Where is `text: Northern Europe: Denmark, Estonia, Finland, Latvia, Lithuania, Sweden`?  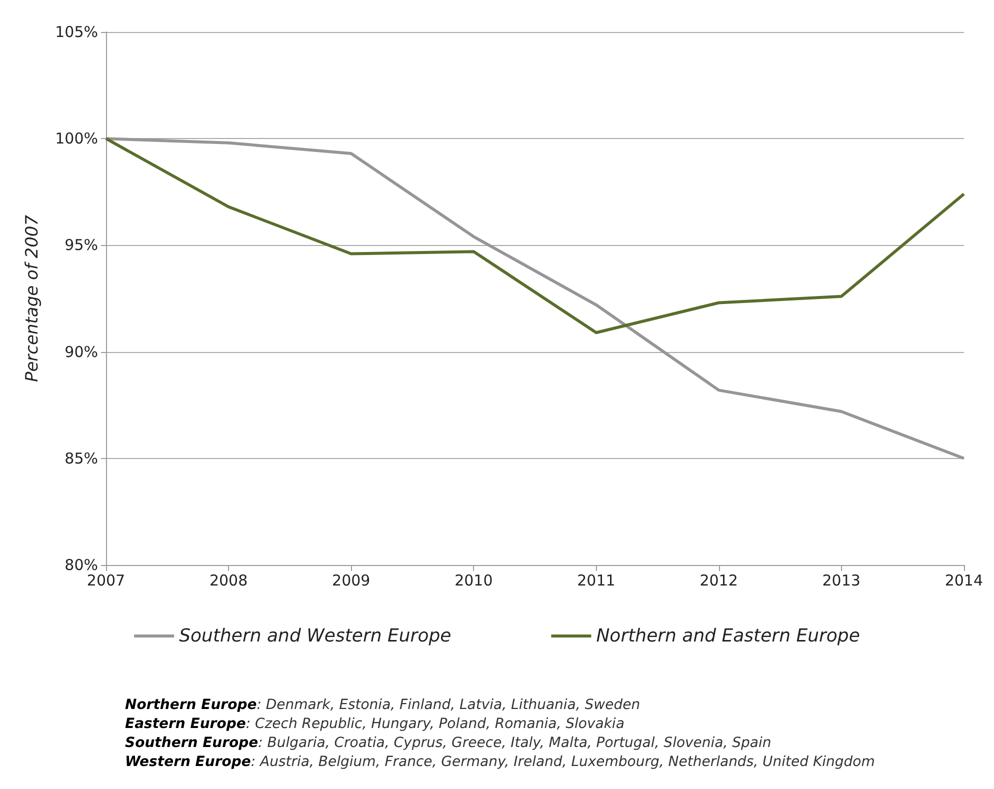 text: Northern Europe: Denmark, Estonia, Finland, Latvia, Lithuania, Sweden is located at coordinates (382, 705).